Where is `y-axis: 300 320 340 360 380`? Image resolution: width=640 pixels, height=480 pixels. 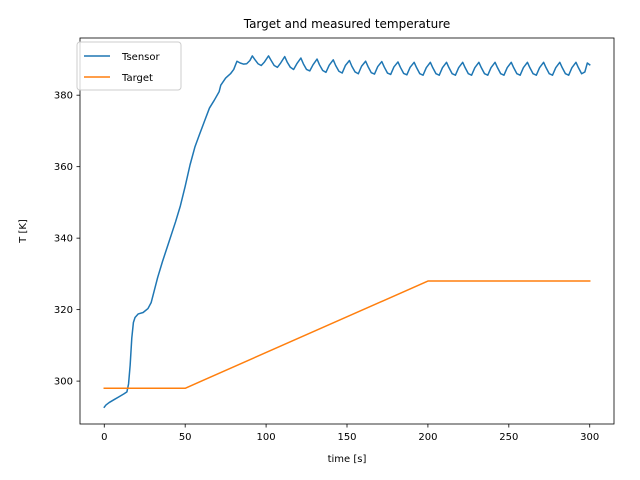
y-axis: 300 320 340 360 380 is located at coordinates (67, 239).